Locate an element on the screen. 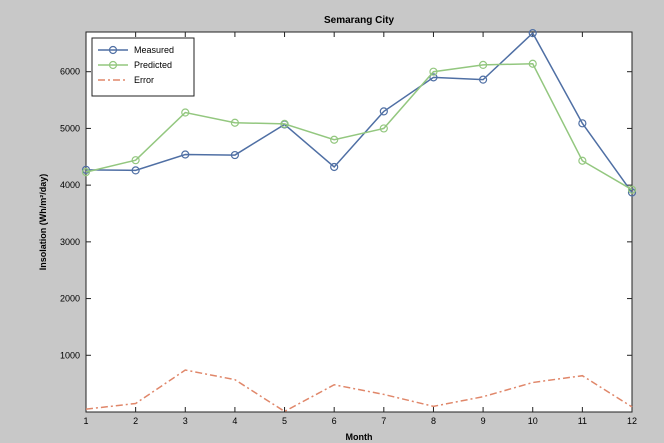 The width and height of the screenshot is (664, 443). x-tick-label: 1 is located at coordinates (85, 421).